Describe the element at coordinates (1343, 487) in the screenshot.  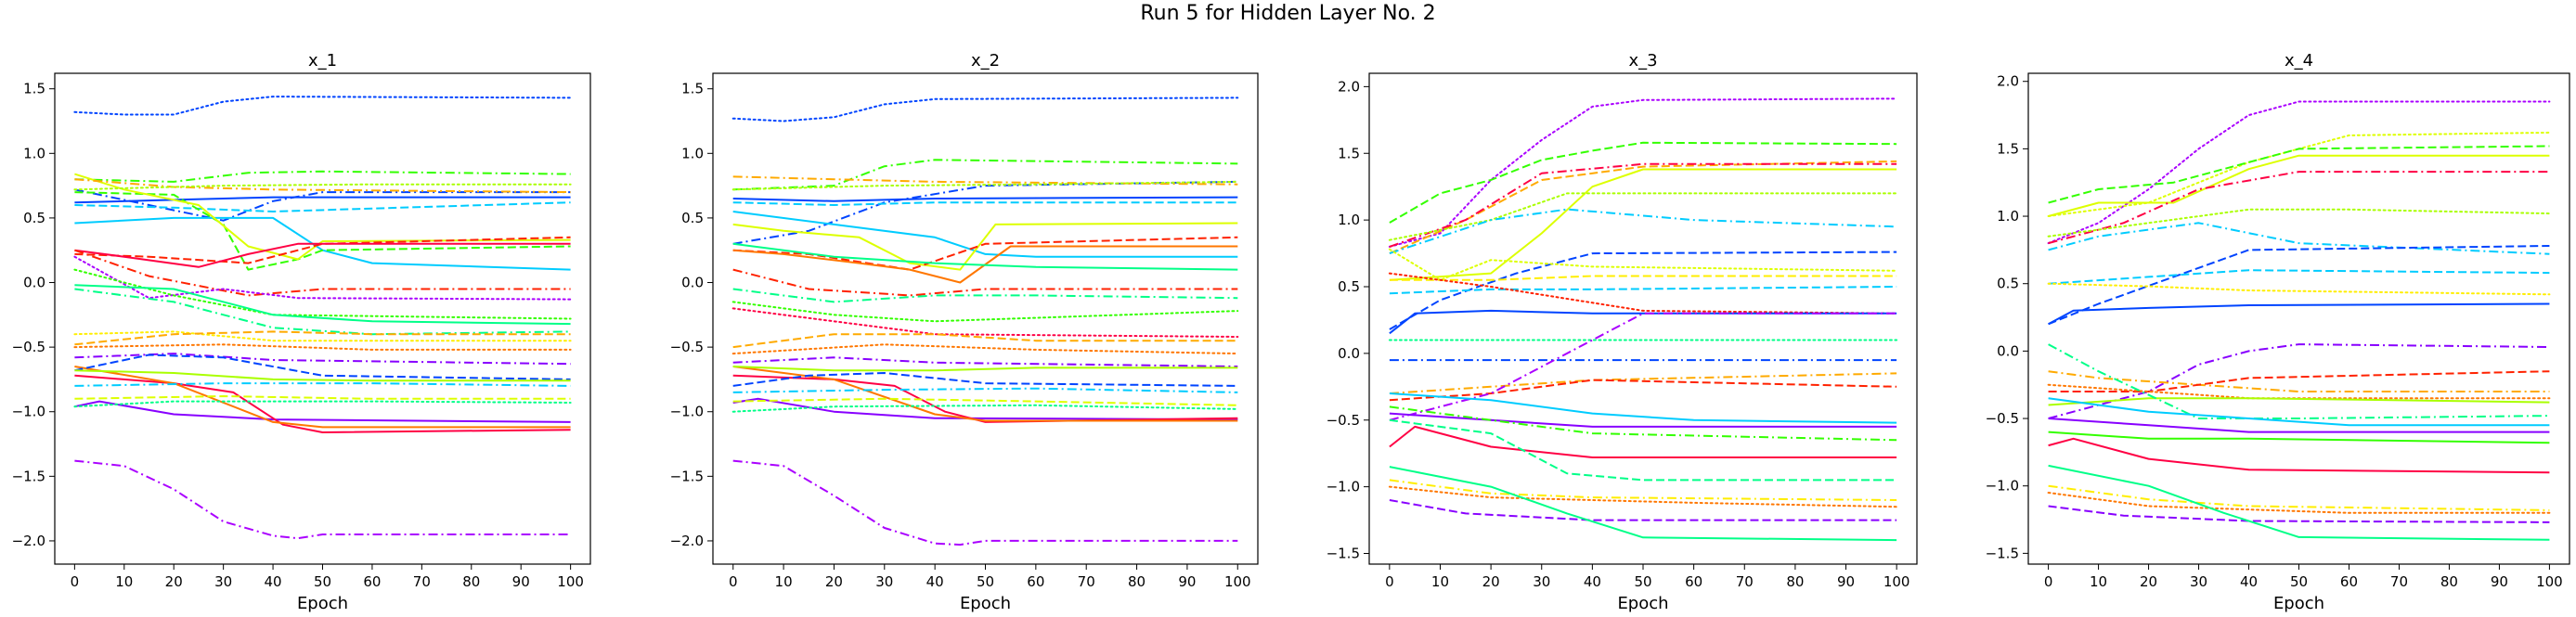
I see `y-tick-label: −1.0` at that location.